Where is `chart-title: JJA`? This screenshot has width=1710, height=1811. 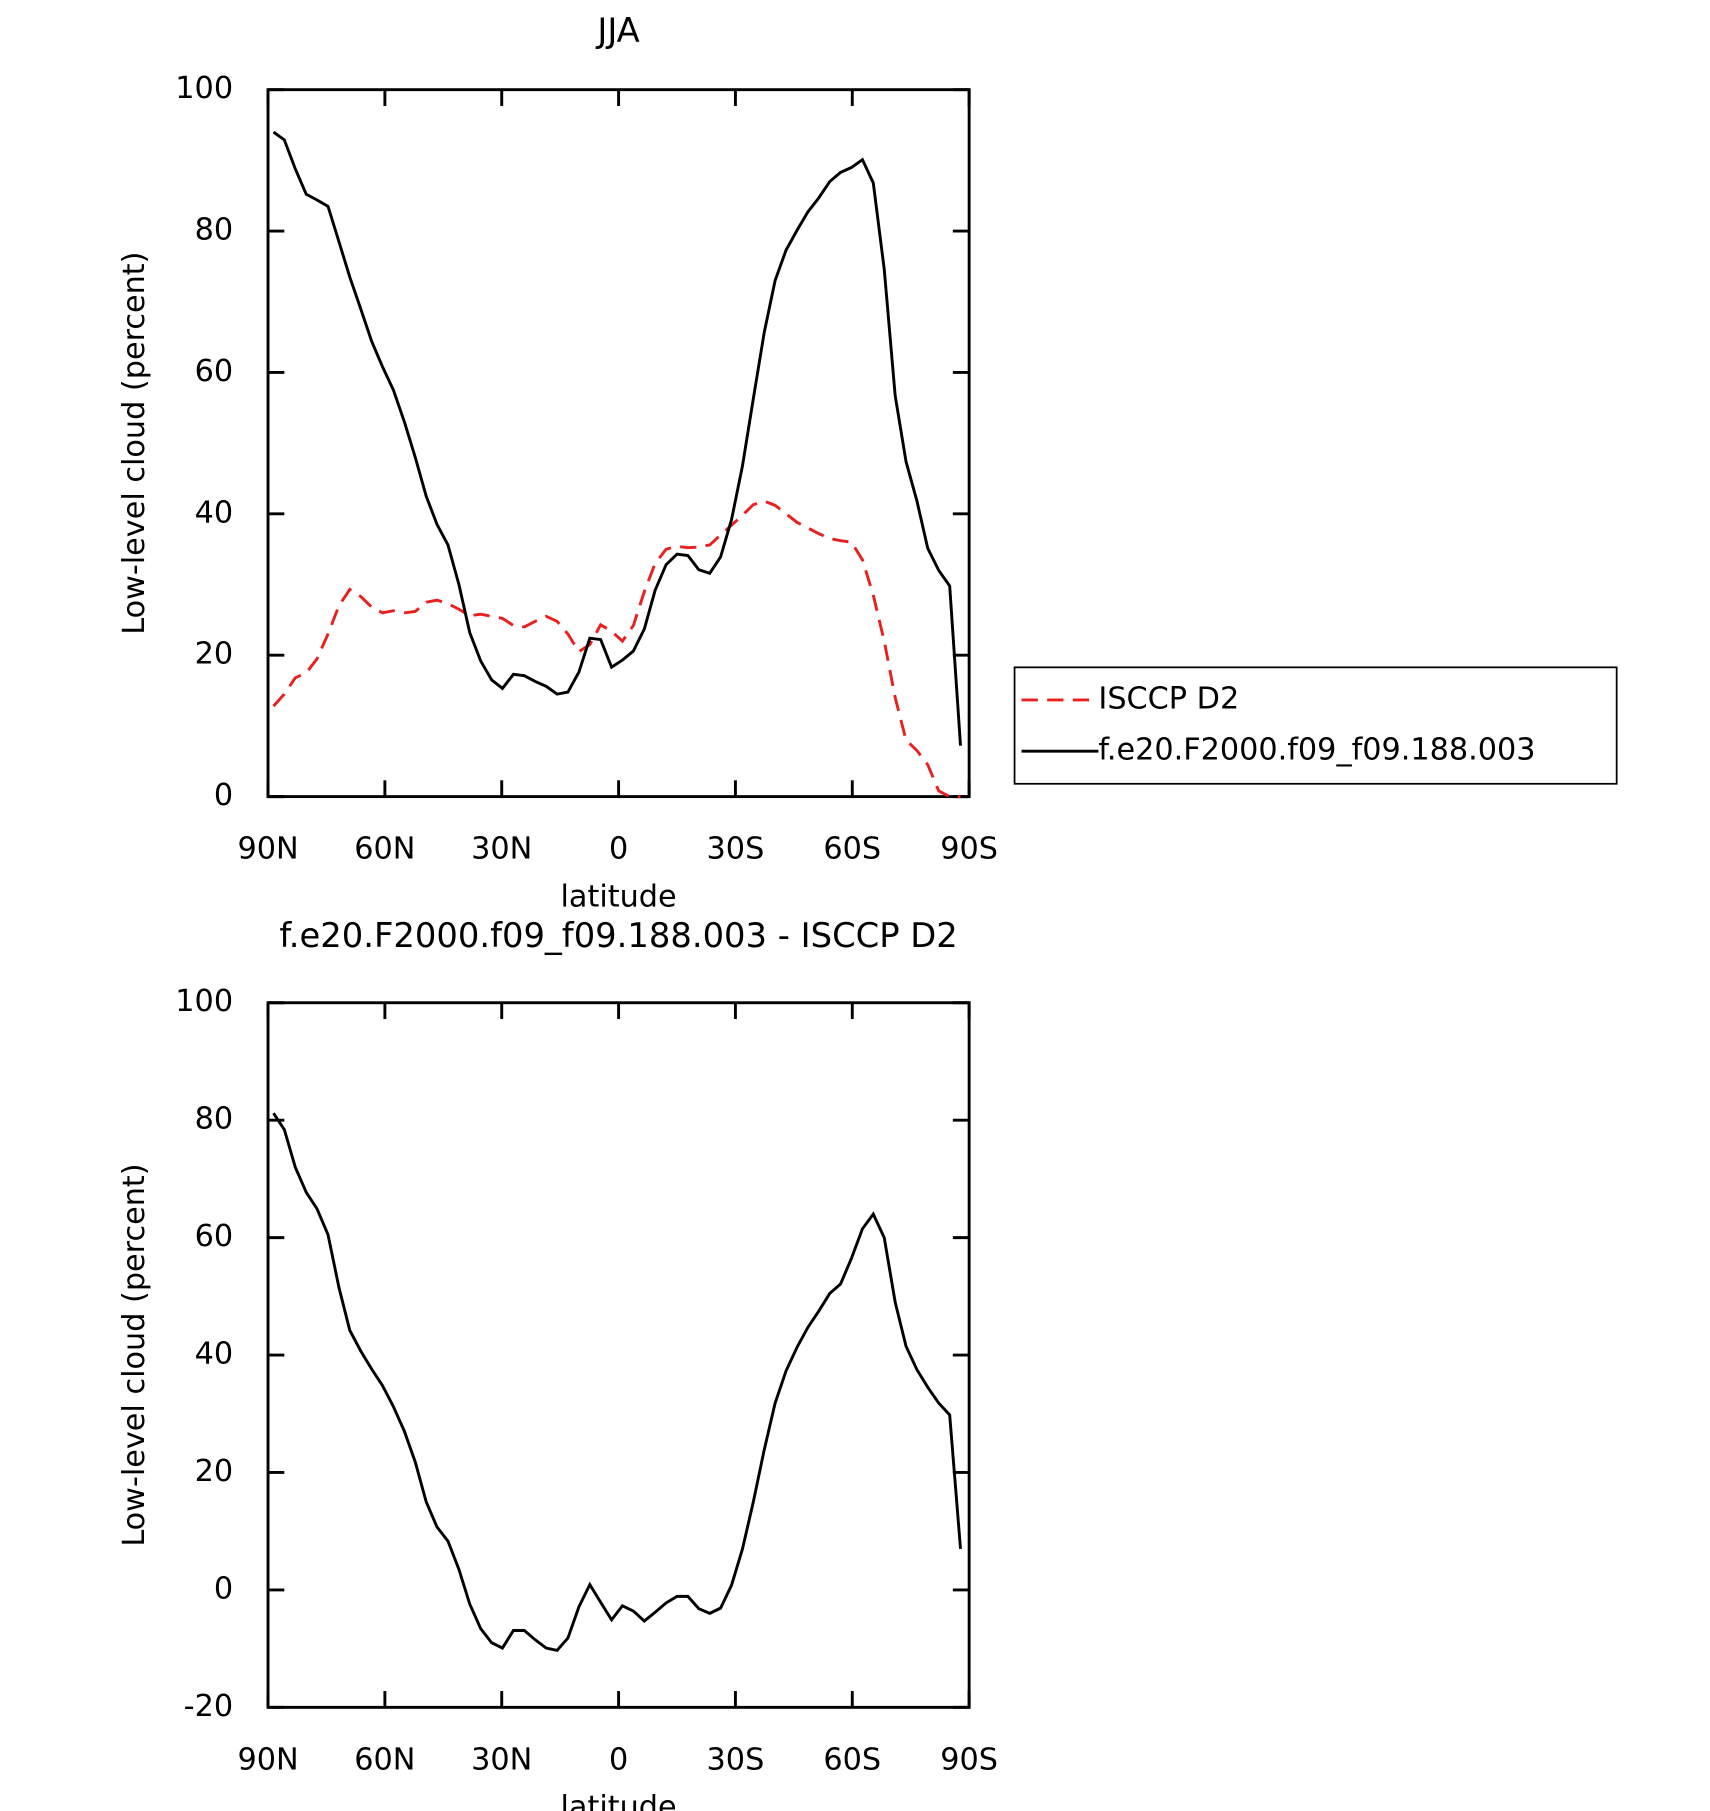
chart-title: JJA is located at coordinates (617, 30).